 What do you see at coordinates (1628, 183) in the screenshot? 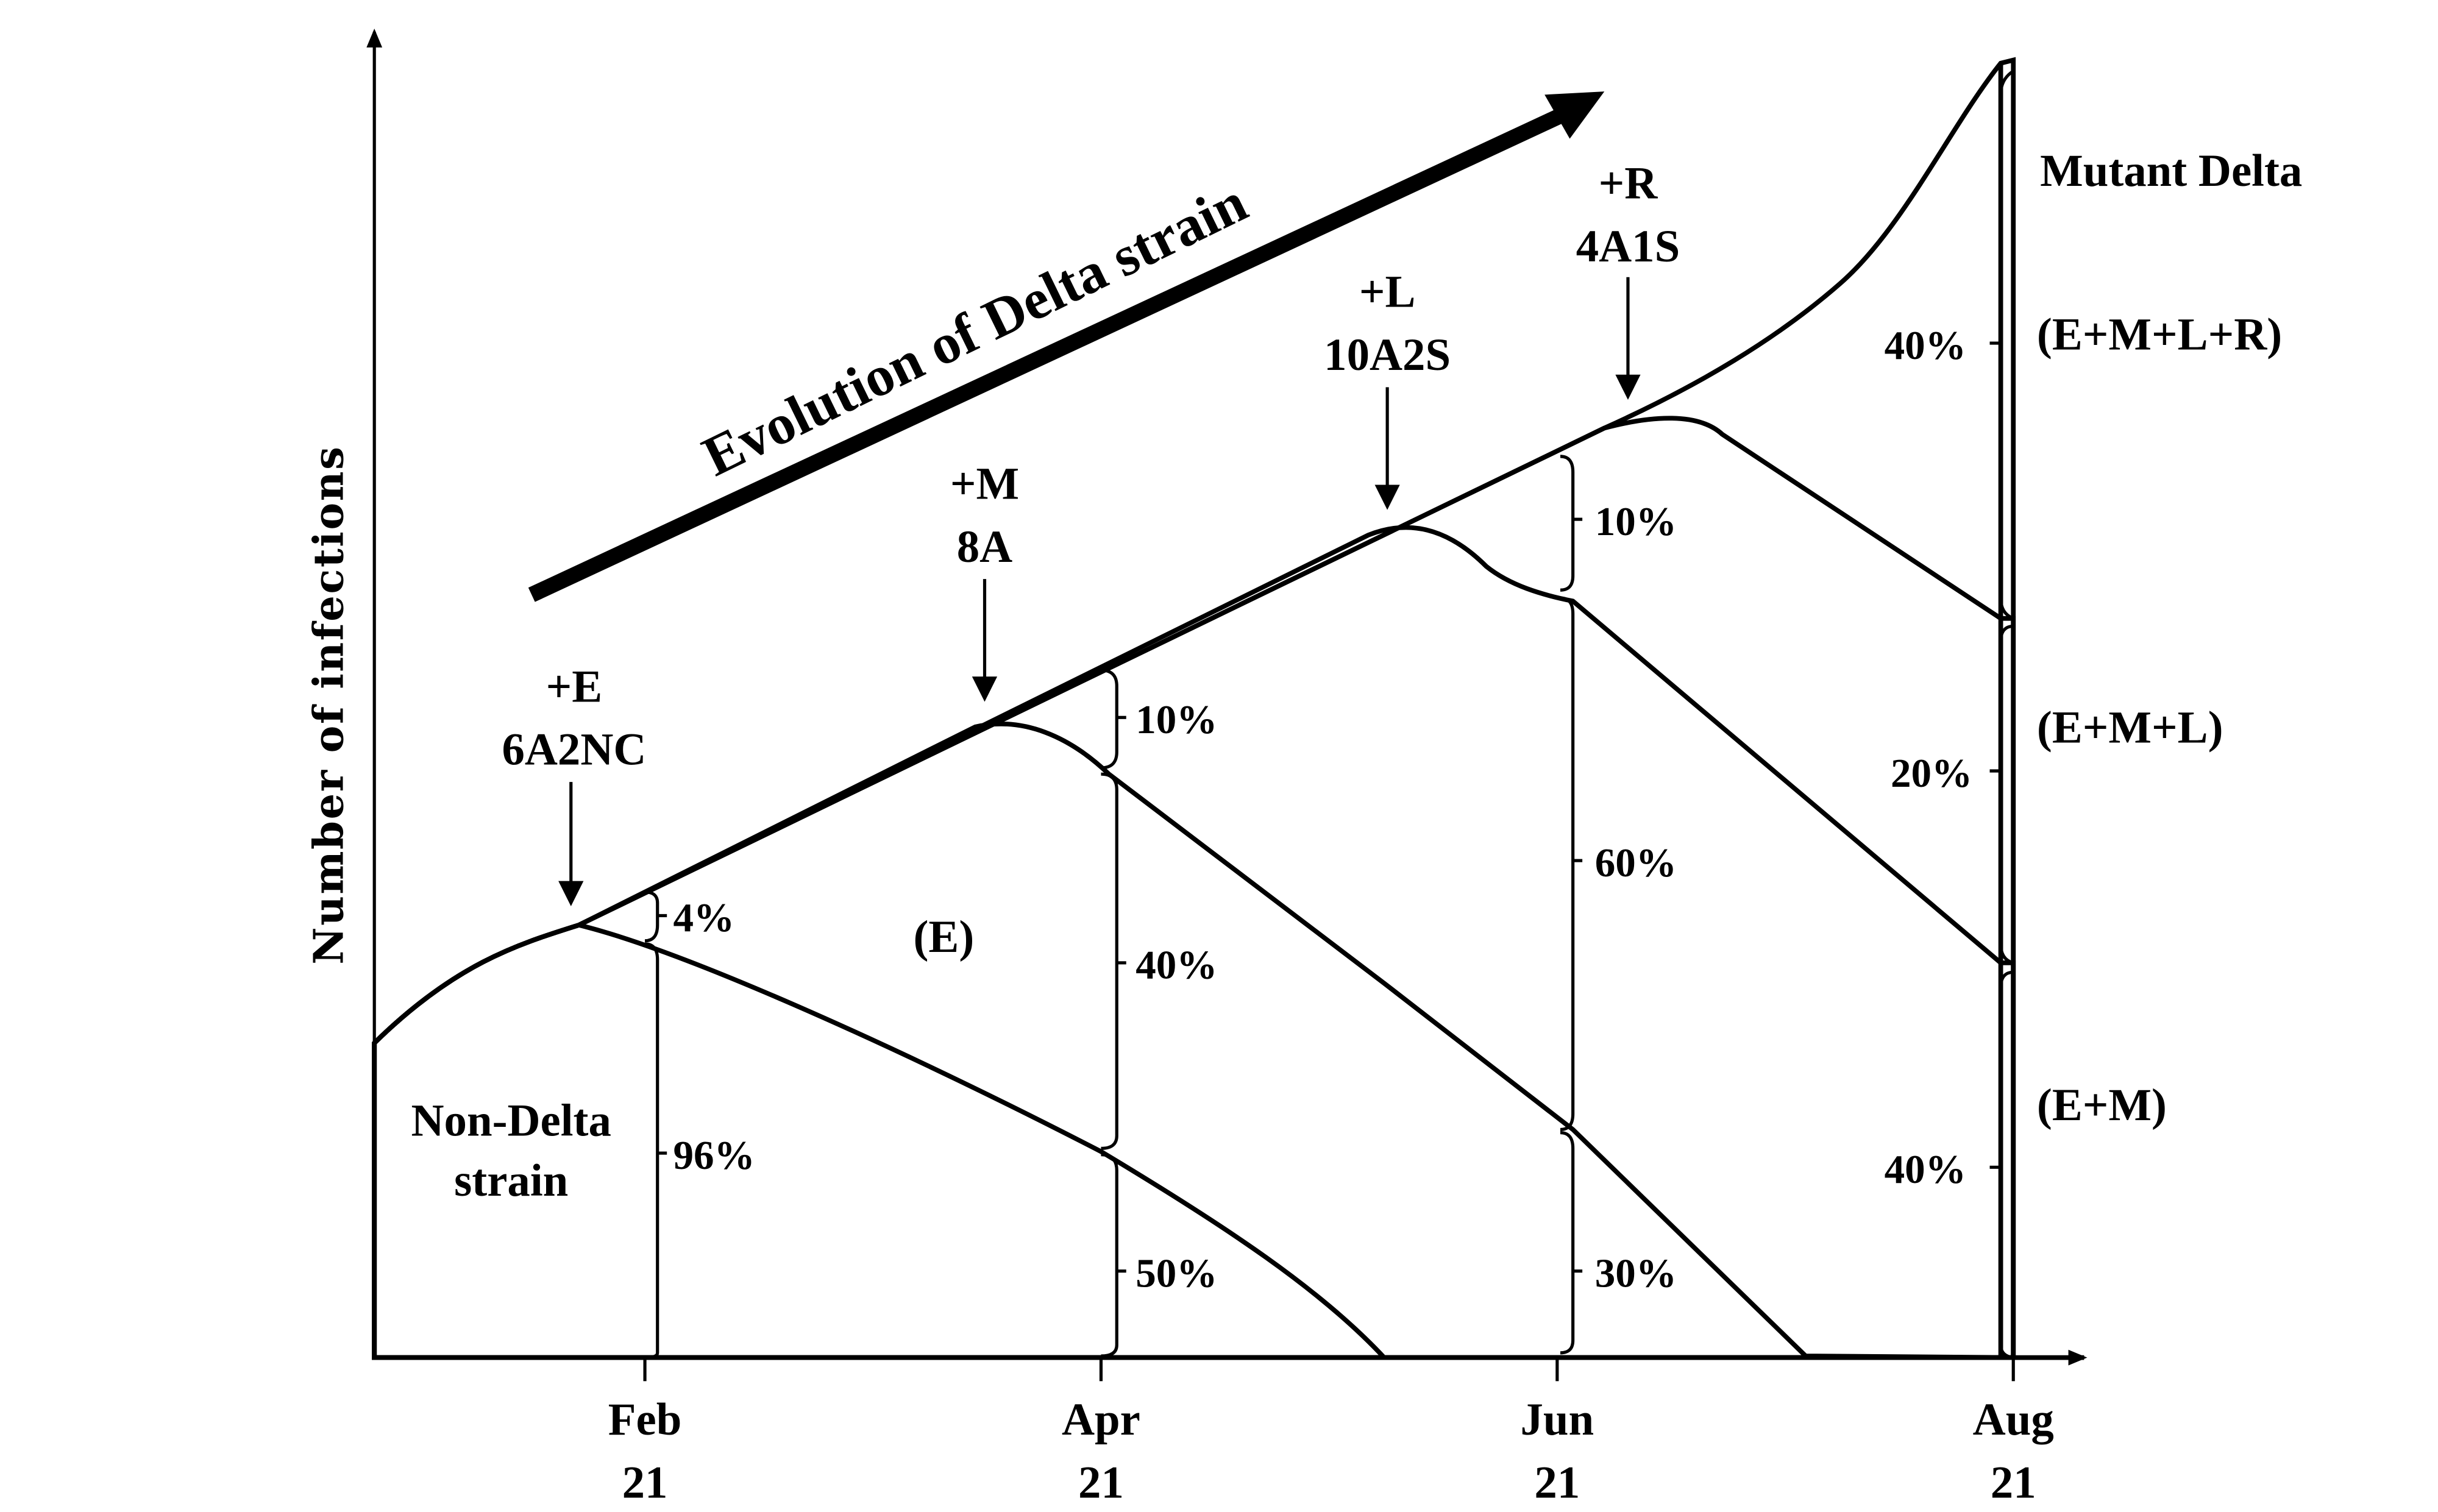
I see `mutation-r-name: +R` at bounding box center [1628, 183].